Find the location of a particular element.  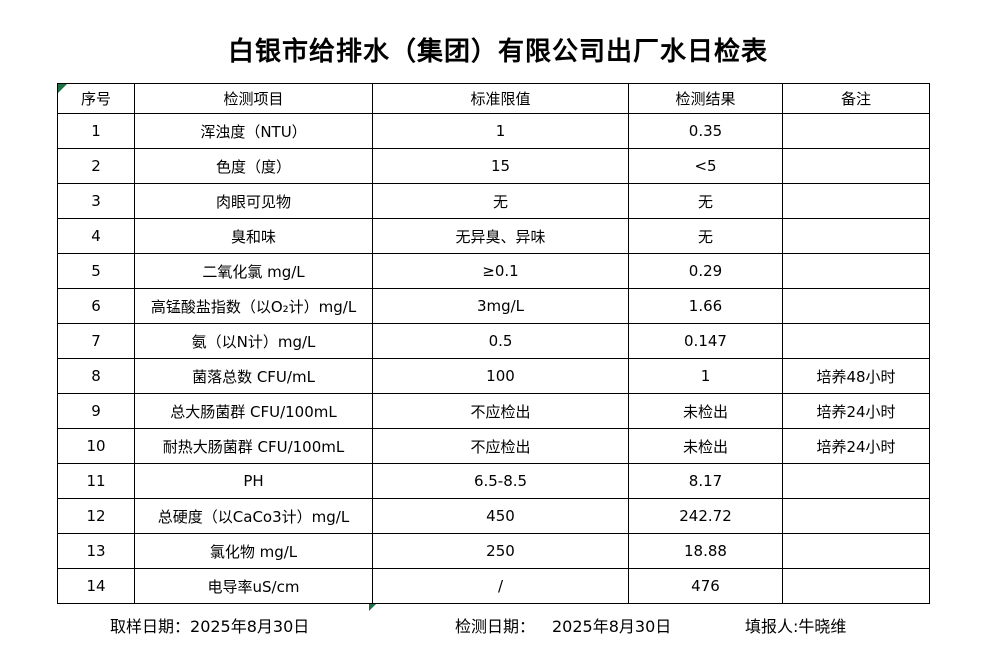

cell-test-result: 1 is located at coordinates (705, 376).